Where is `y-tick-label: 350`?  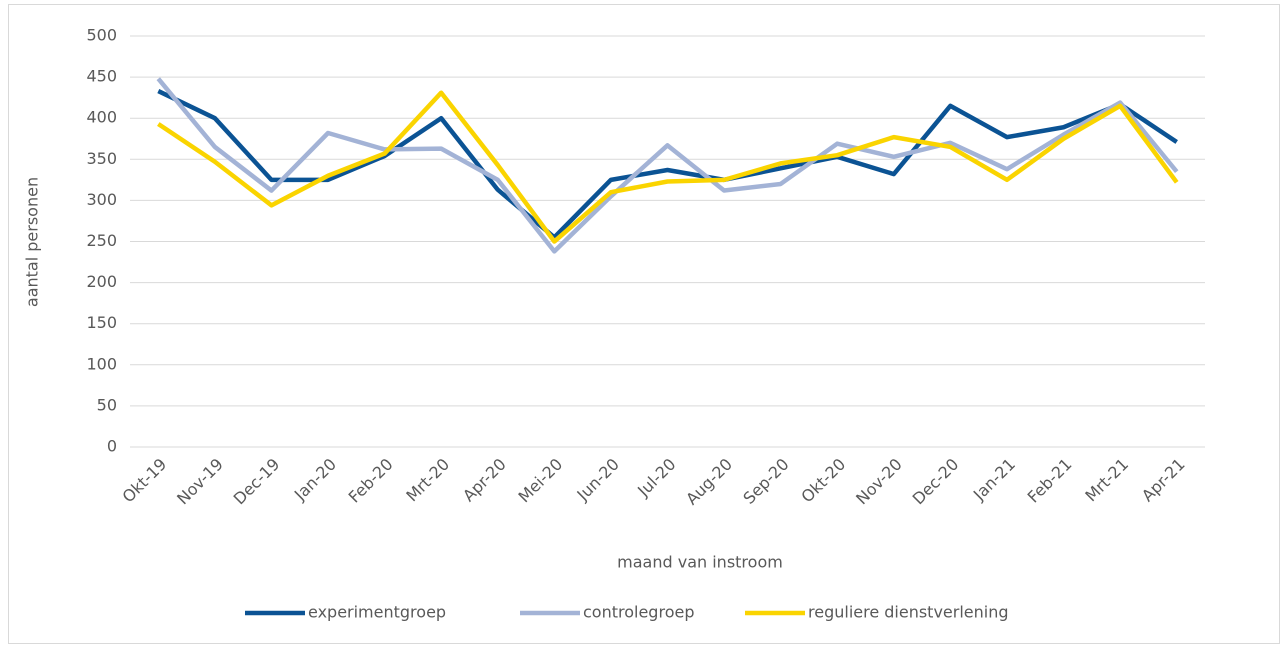 y-tick-label: 350 is located at coordinates (101, 158).